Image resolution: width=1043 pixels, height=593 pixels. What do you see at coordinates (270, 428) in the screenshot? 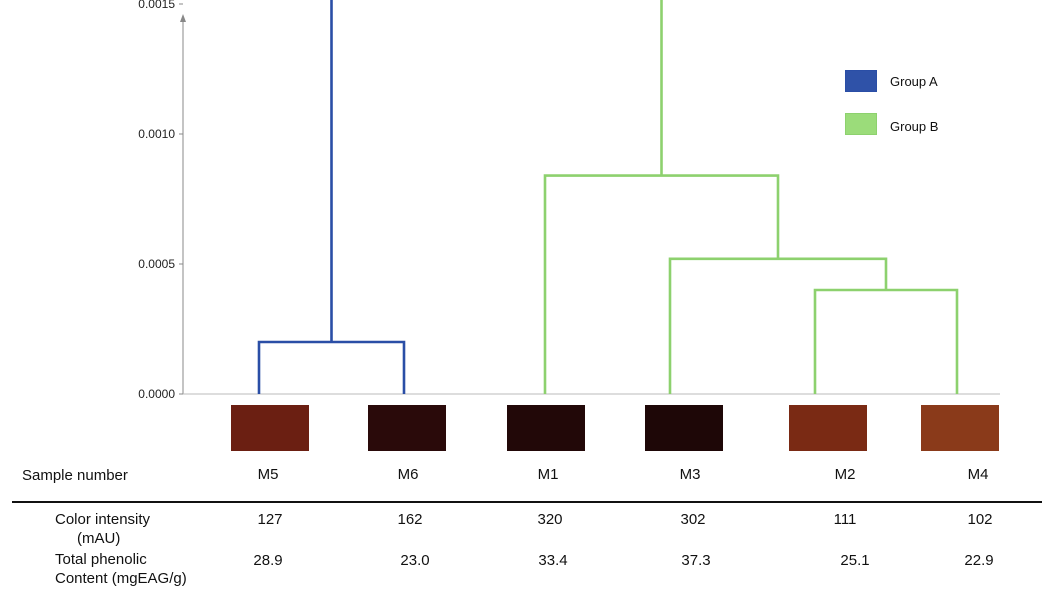
I see `sample-swatch-m5` at bounding box center [270, 428].